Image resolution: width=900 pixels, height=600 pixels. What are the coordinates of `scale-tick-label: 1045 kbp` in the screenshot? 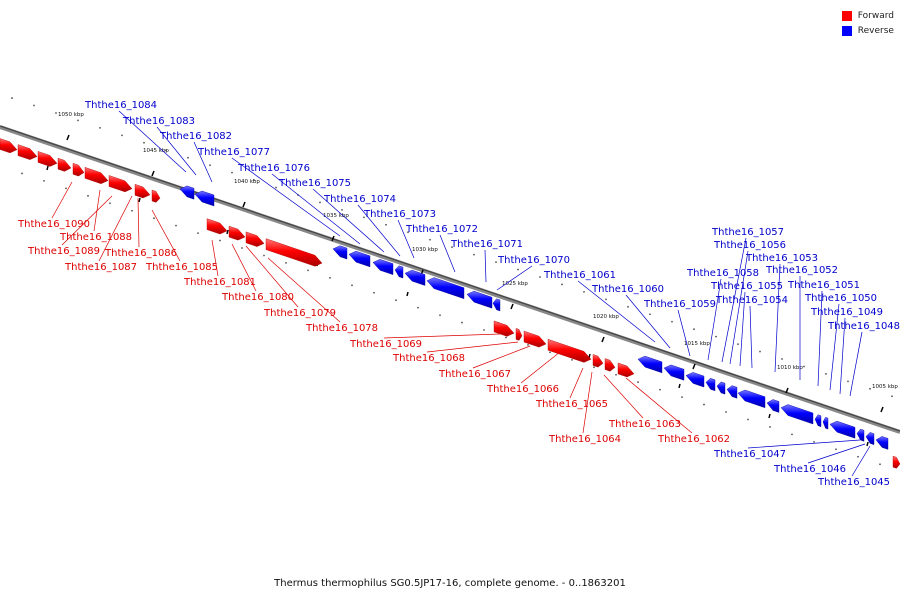 It's located at (156, 151).